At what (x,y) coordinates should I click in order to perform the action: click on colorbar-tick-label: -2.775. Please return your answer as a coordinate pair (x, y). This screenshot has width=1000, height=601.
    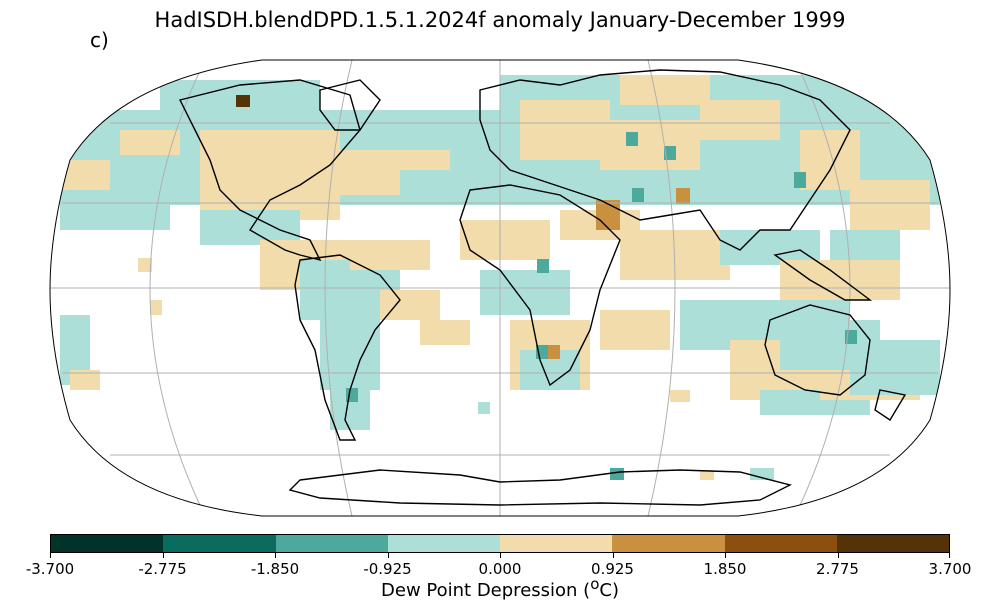
    Looking at the image, I should click on (162, 569).